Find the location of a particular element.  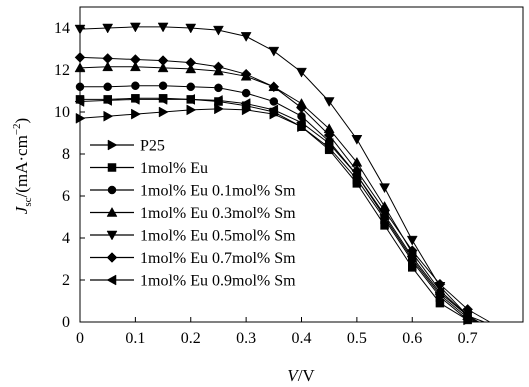

y-tick-label: 4 is located at coordinates (66, 238).